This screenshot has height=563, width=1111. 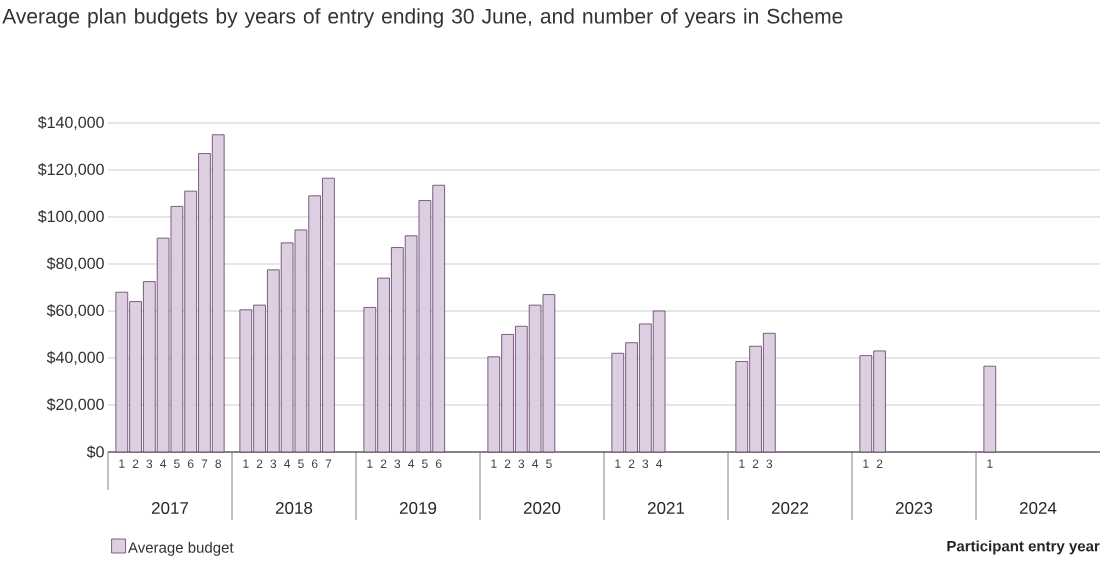 I want to click on y-tick-label: $0, so click(x=95, y=452).